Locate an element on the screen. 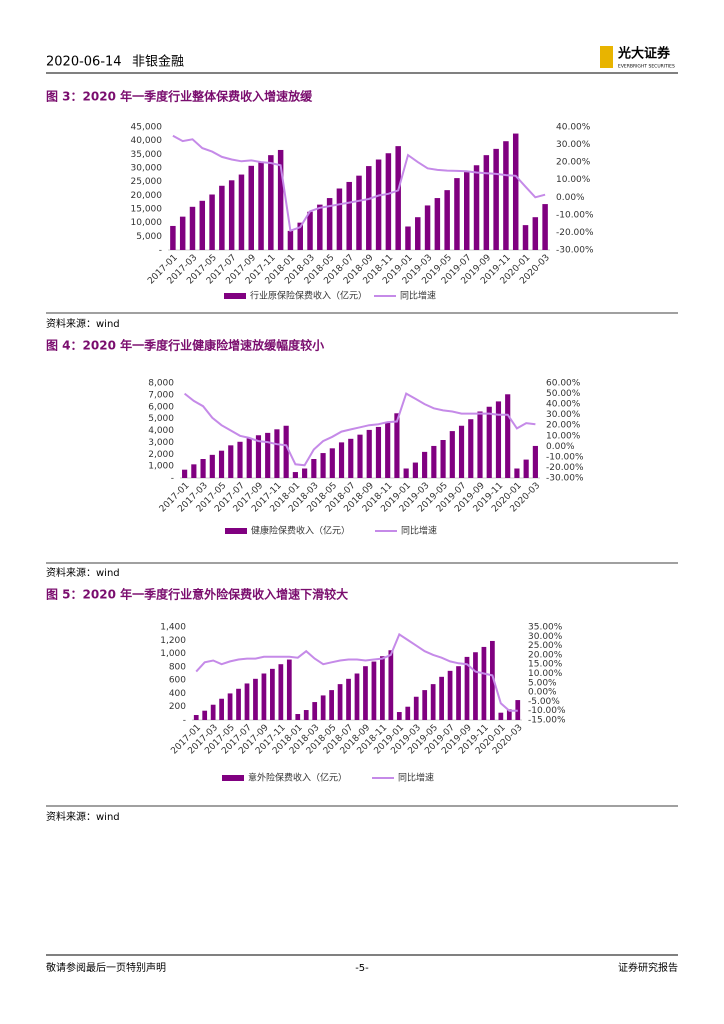  legend-label: 健康险保费收入（亿元） is located at coordinates (300, 531).